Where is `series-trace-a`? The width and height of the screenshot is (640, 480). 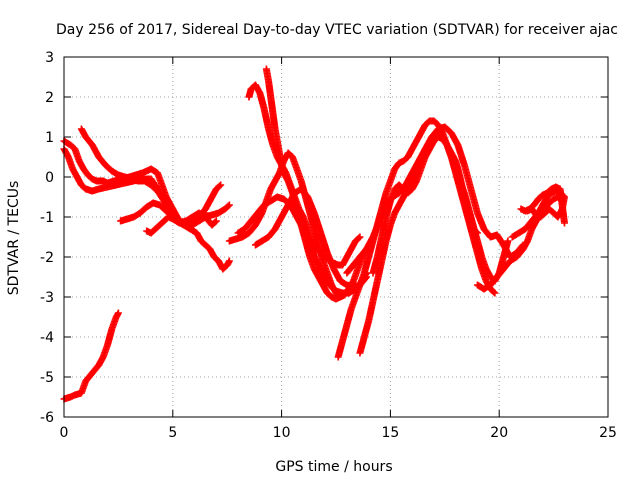 series-trace-a is located at coordinates (91, 356).